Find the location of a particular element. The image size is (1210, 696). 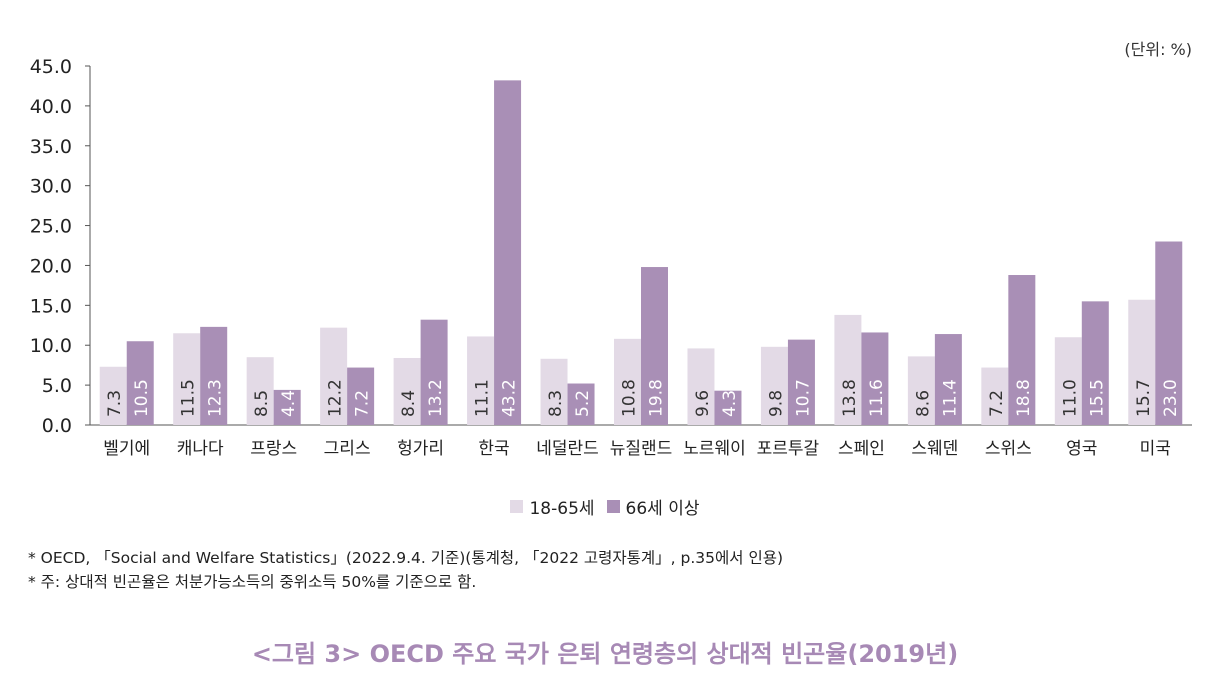

x-tick-label: 스페인 is located at coordinates (861, 449).